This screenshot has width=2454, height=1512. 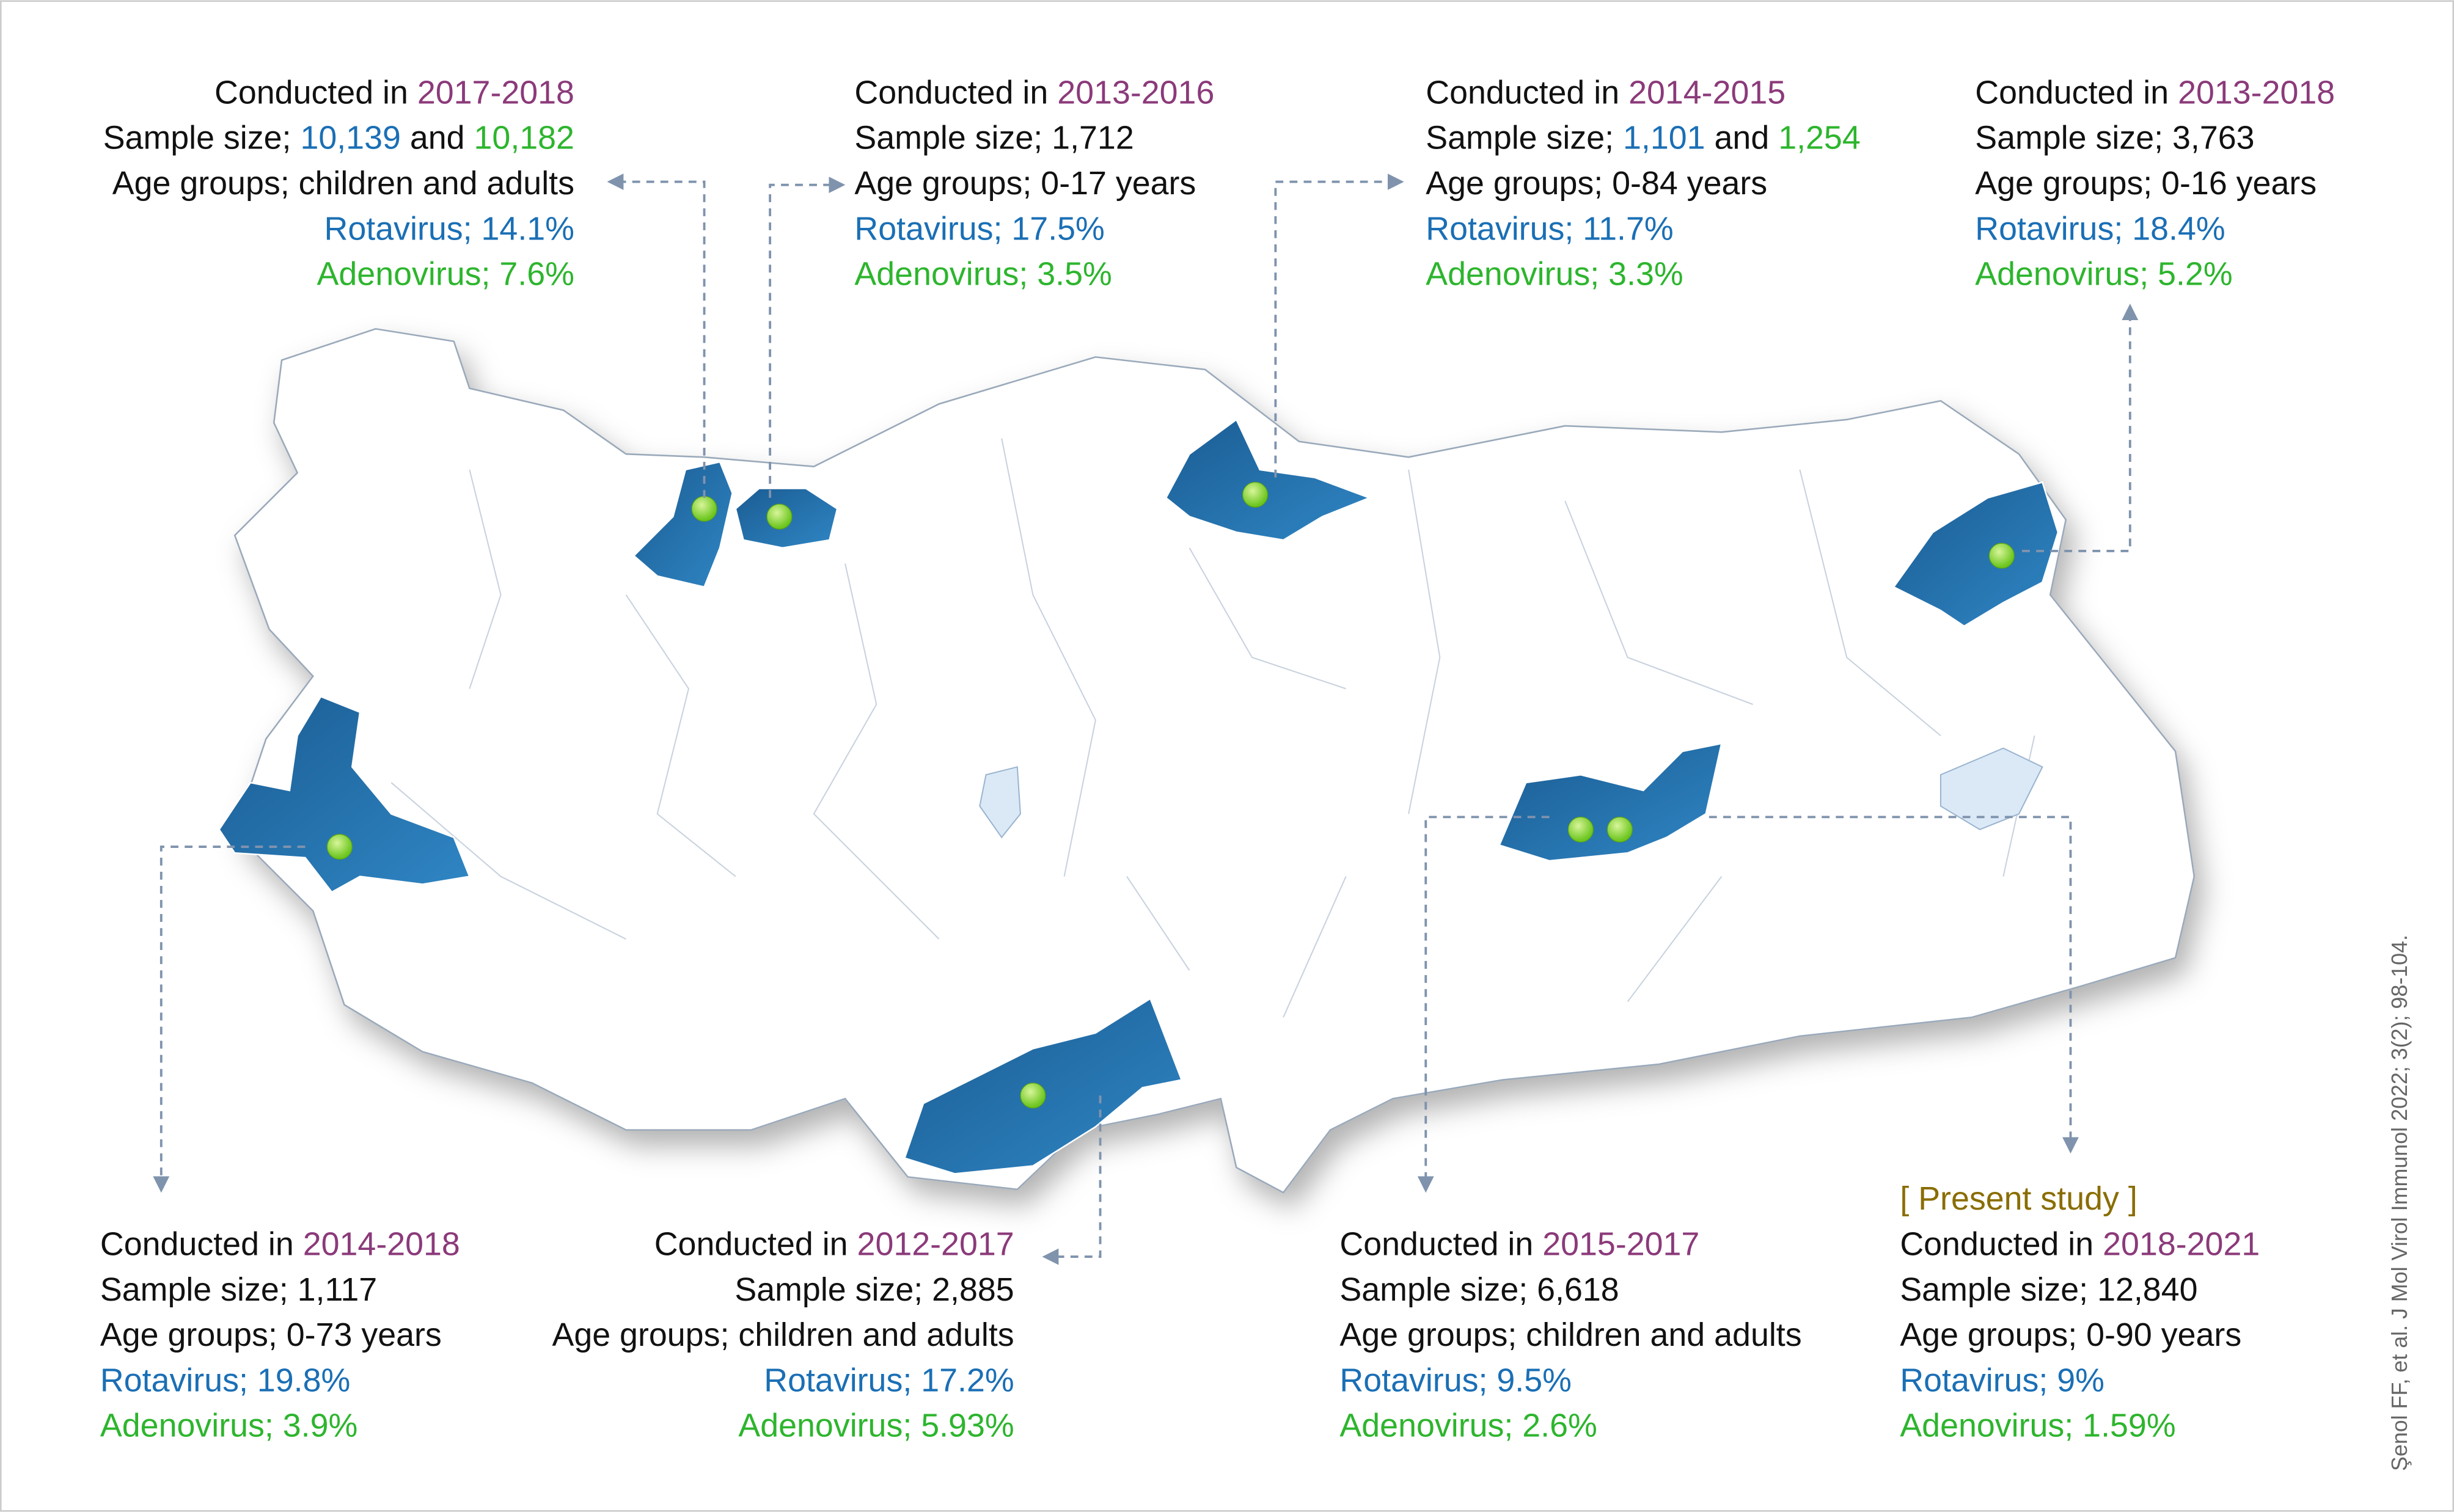 I want to click on period: 2015-2017, so click(x=1620, y=1244).